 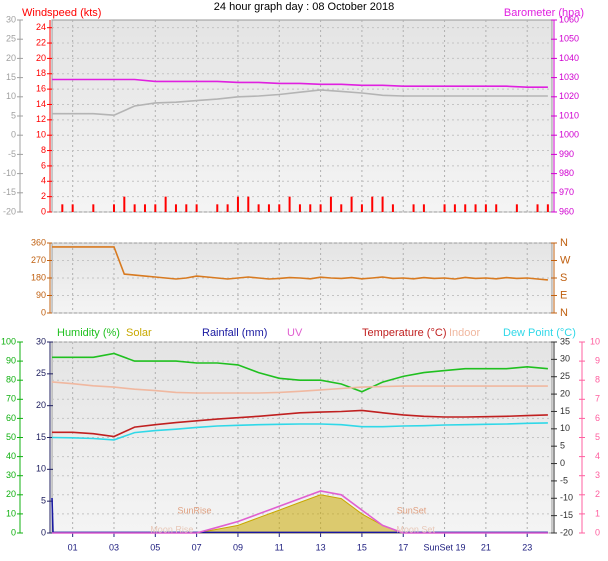 I want to click on legend-label: Indoor, so click(x=465, y=333).